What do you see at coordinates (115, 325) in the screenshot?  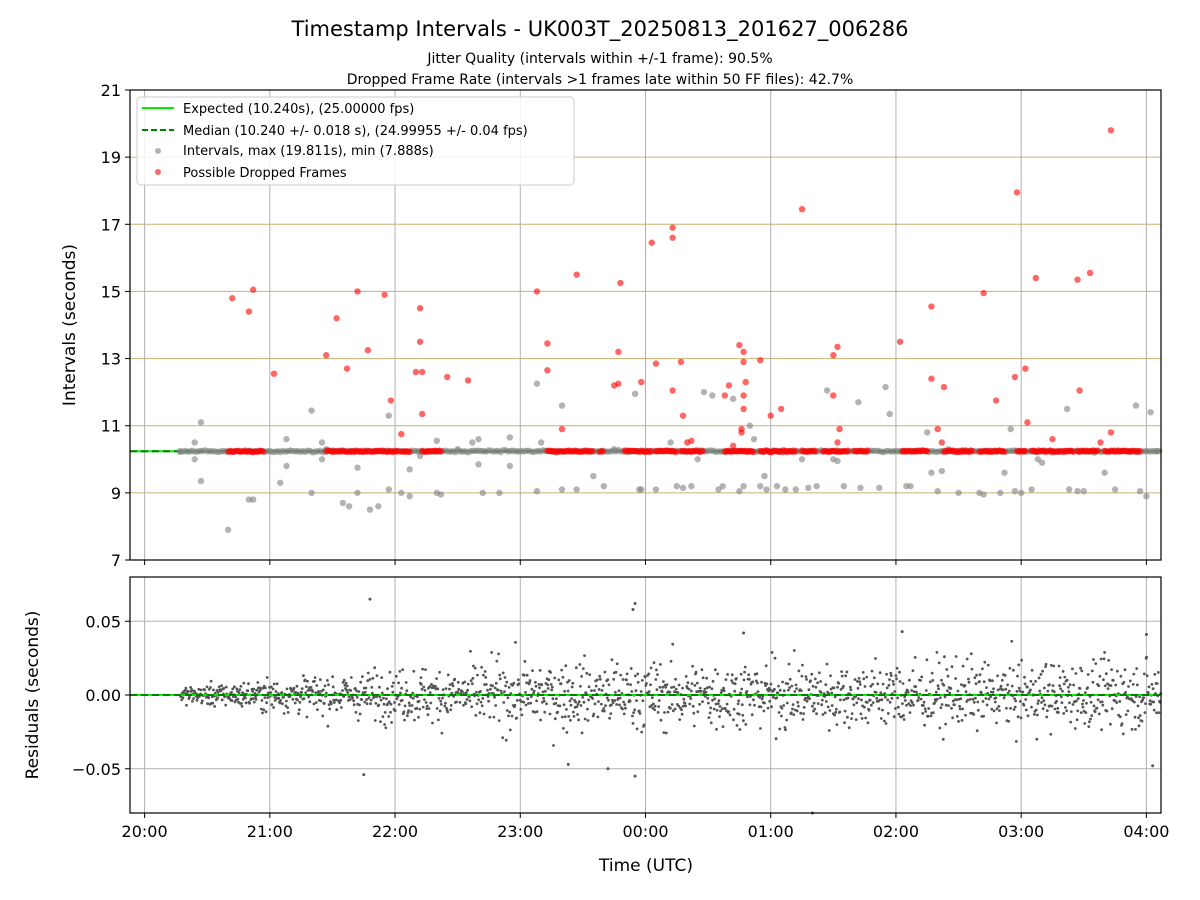 I see `top-plot-y-ticks: 7 9 11 13 15 17 19 21` at bounding box center [115, 325].